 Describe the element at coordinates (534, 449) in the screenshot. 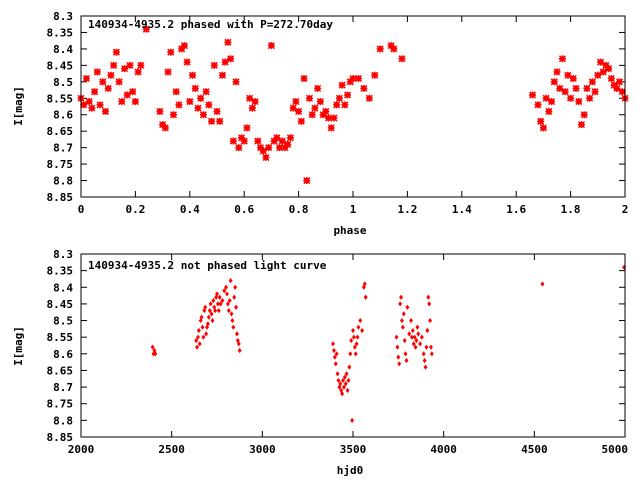

I see `unphased-x-tick-label: 4500` at that location.